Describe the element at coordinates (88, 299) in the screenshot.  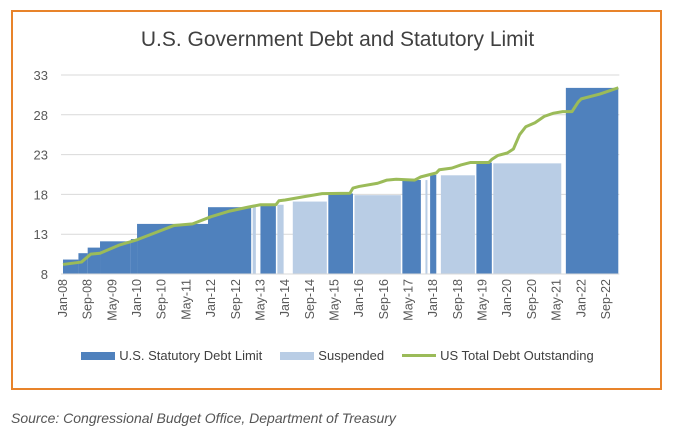
I see `x-tick-label: Sep-08` at that location.